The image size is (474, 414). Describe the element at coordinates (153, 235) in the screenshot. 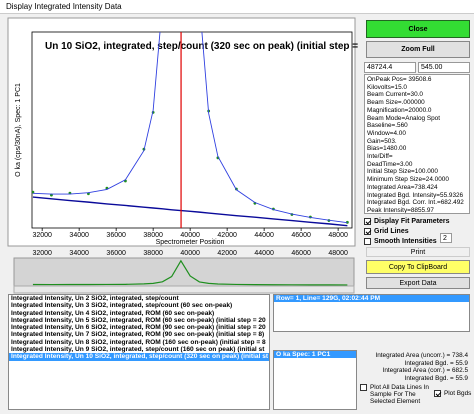

I see `x-tick-label: 38000` at that location.